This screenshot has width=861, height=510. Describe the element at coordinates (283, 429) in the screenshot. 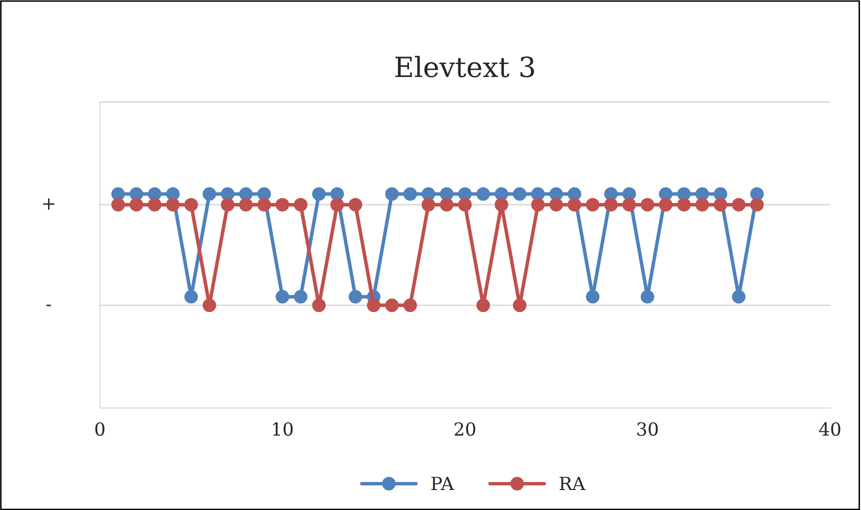

I see `x-tick-label: 10` at that location.